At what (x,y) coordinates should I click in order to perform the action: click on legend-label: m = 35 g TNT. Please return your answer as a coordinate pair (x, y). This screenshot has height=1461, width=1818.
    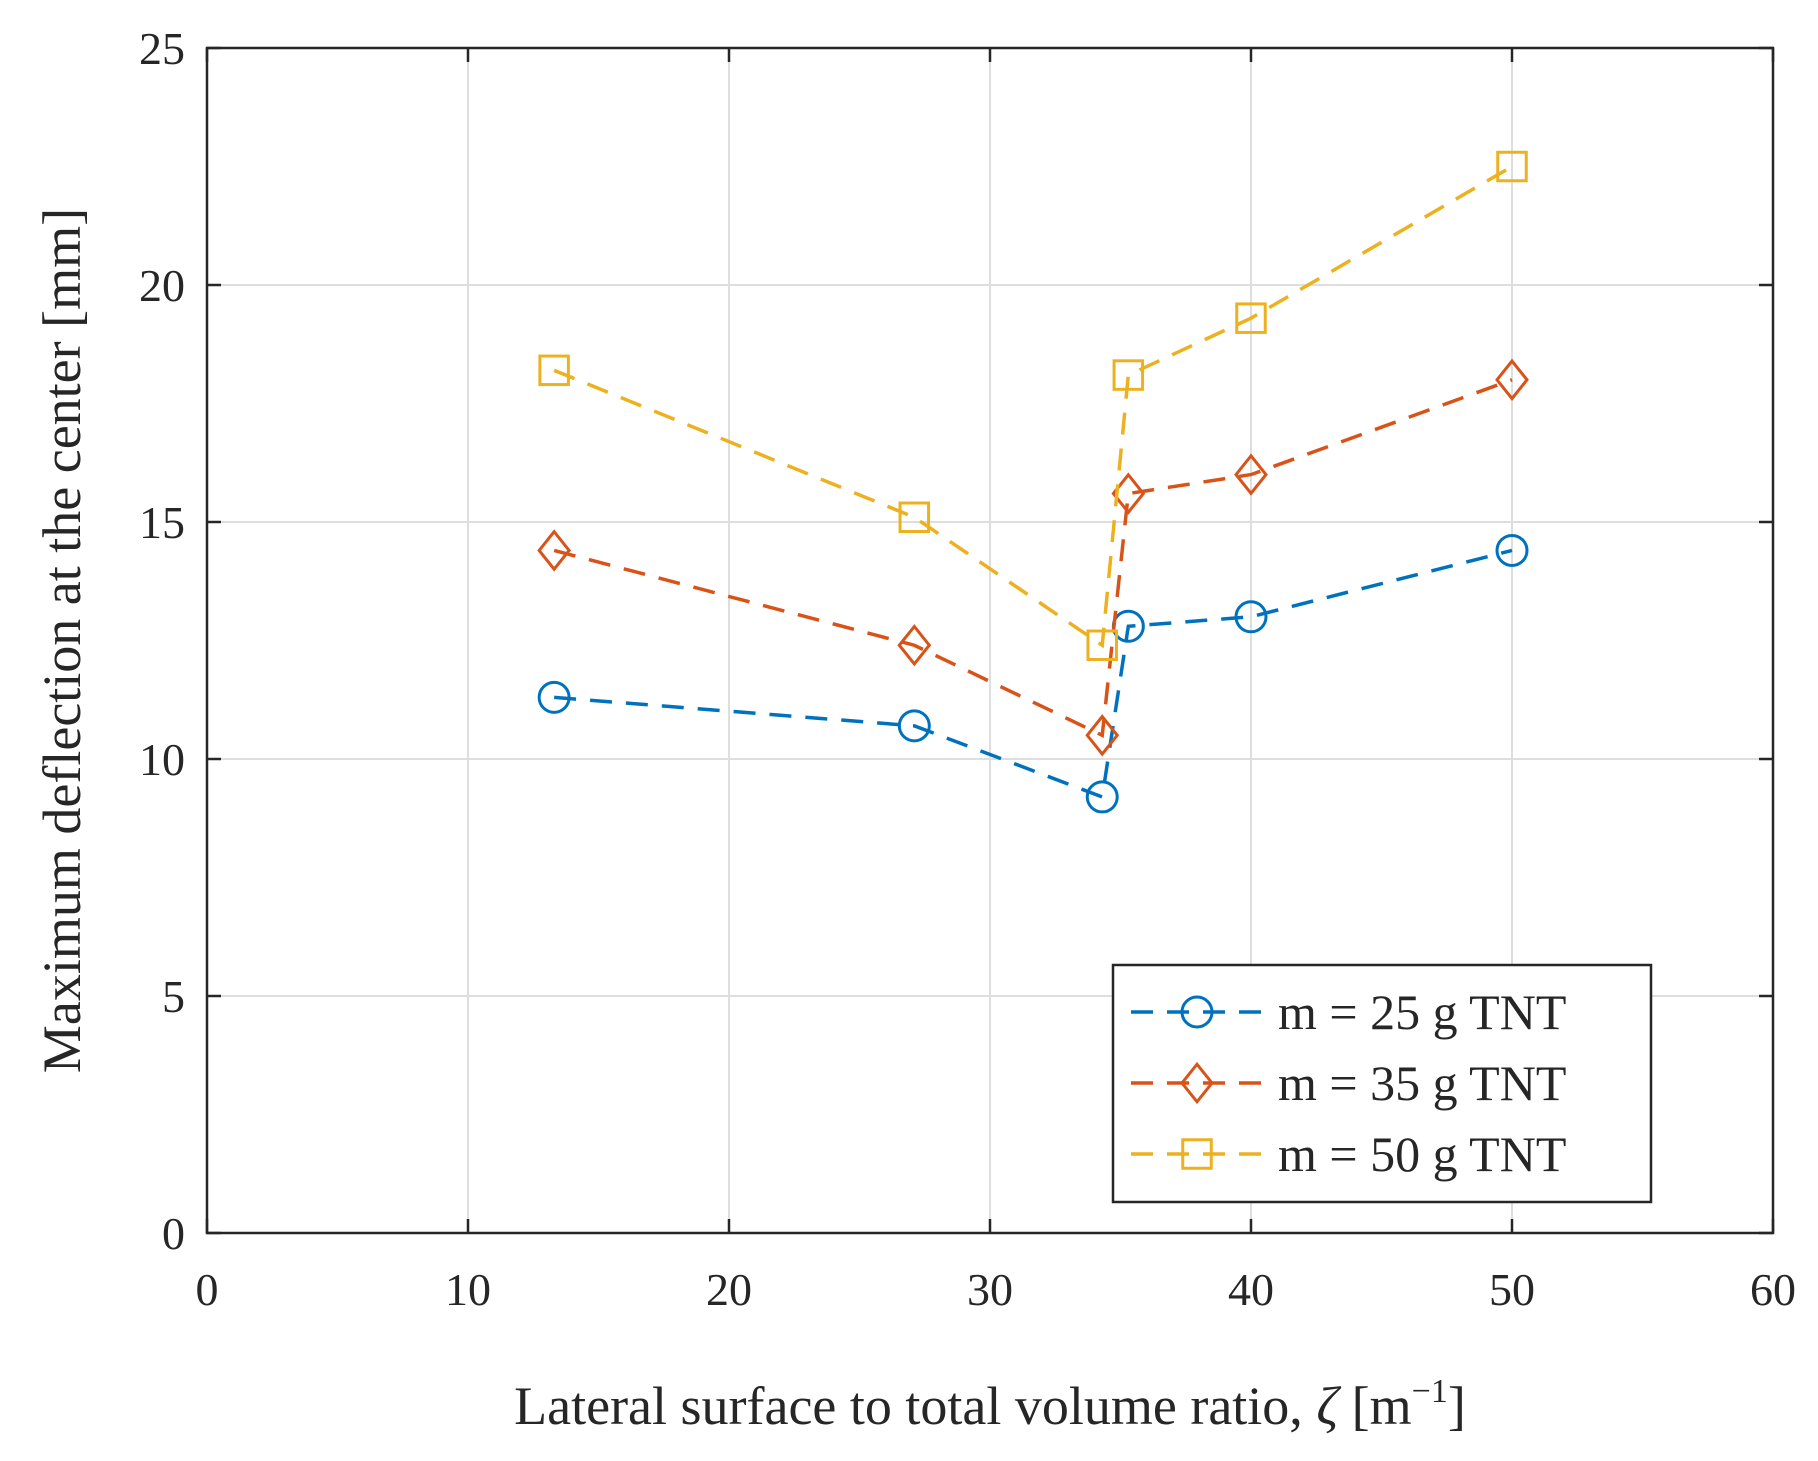
    Looking at the image, I should click on (1422, 1083).